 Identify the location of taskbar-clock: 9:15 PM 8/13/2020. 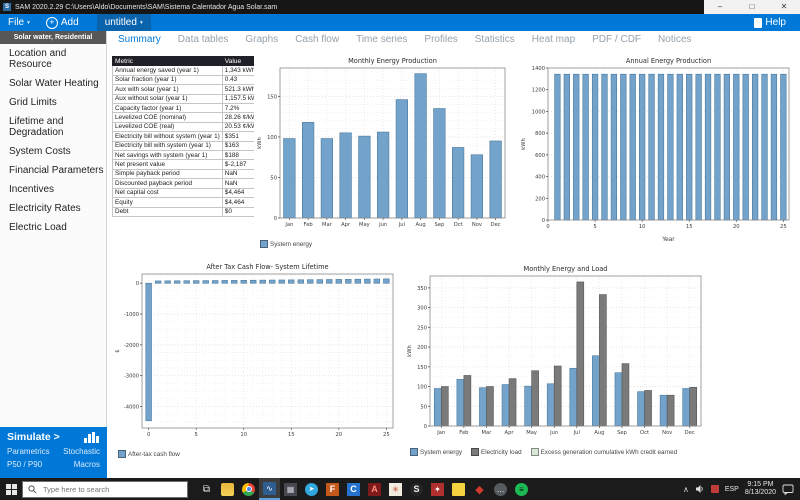
(760, 489).